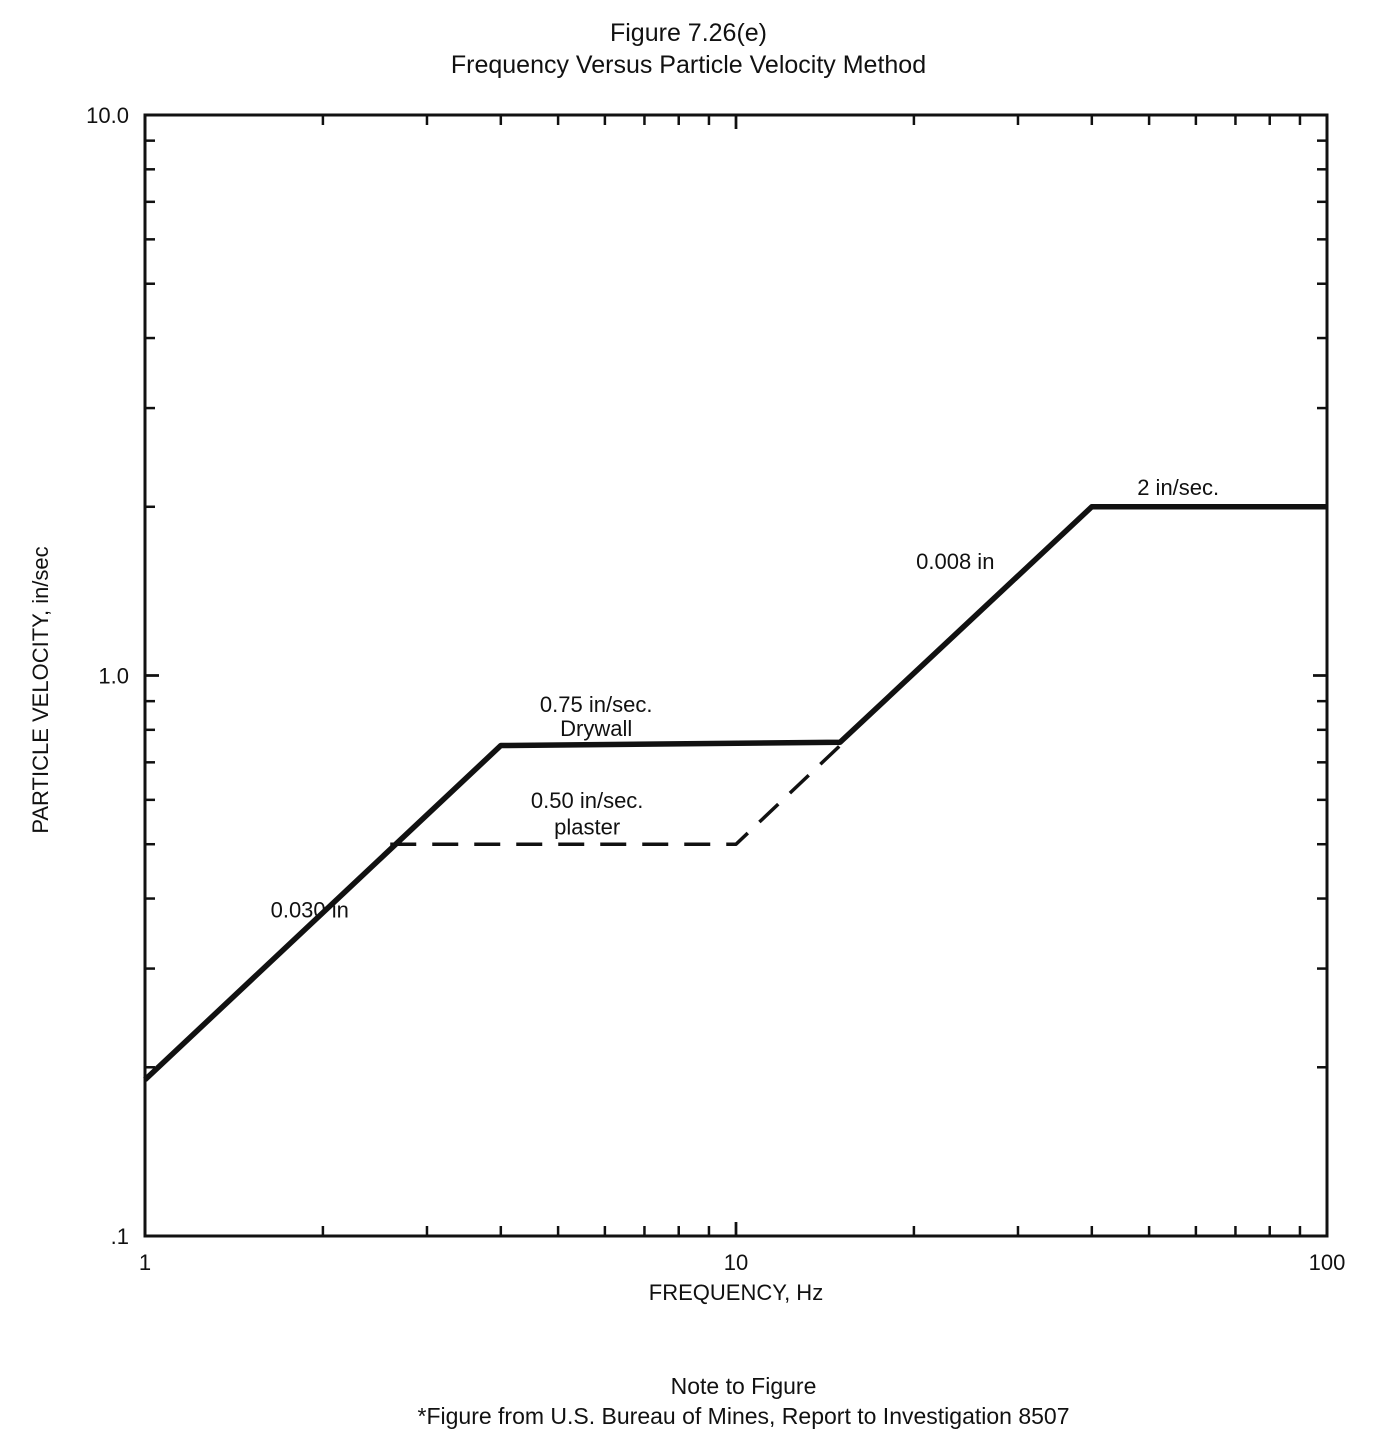 The image size is (1377, 1437). I want to click on x-tick-label: 1, so click(145, 1262).